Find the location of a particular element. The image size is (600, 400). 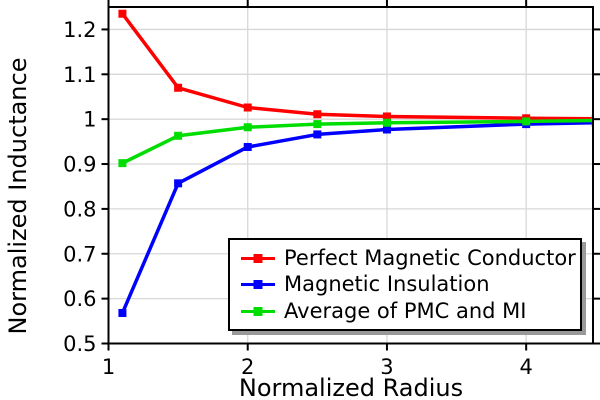

y-tick-label: 1 is located at coordinates (89, 120).